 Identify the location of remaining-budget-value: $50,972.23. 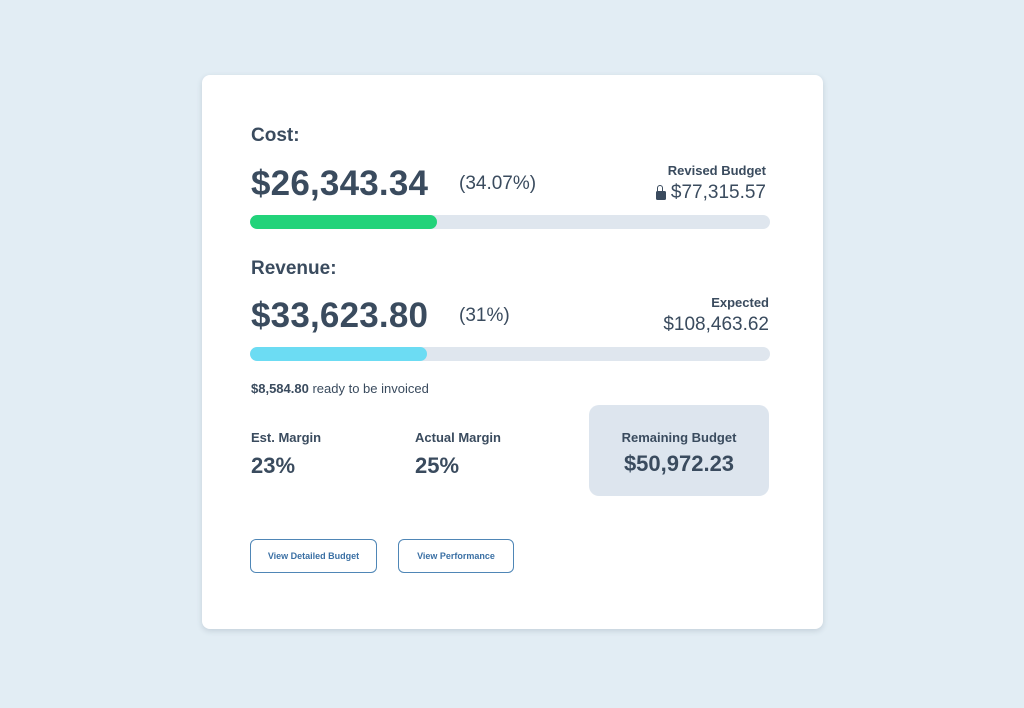
(679, 463).